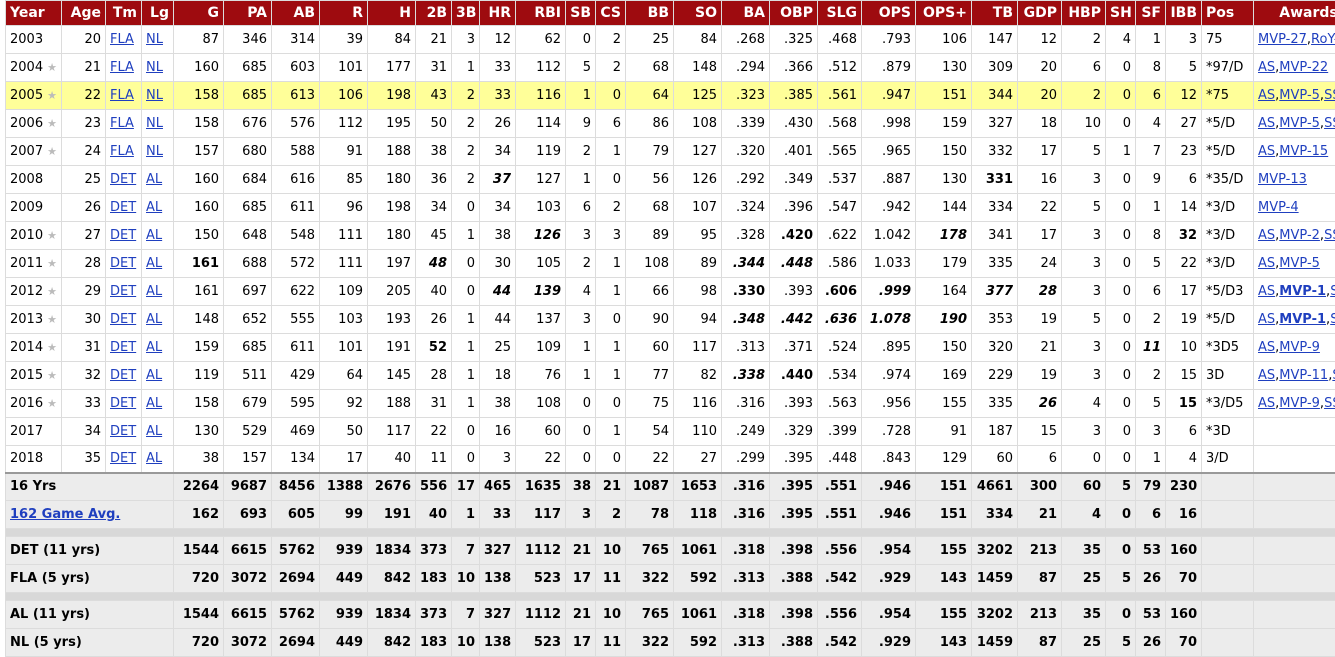 The height and width of the screenshot is (657, 1335). Describe the element at coordinates (498, 13) in the screenshot. I see `column-header-hr: HR` at that location.